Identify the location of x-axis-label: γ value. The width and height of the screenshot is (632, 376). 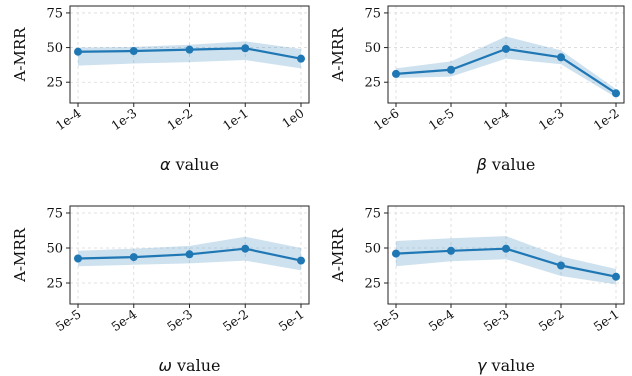
(506, 365).